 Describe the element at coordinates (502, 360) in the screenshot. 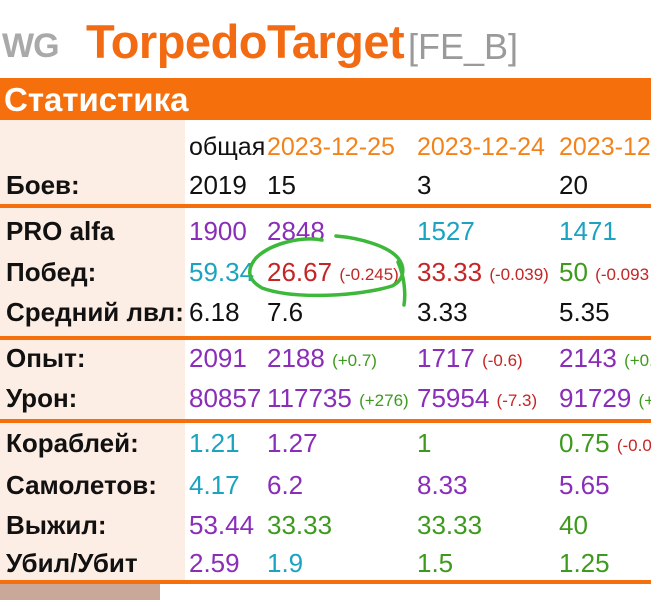

I see `xp-date-2-delta: (-0.6)` at that location.